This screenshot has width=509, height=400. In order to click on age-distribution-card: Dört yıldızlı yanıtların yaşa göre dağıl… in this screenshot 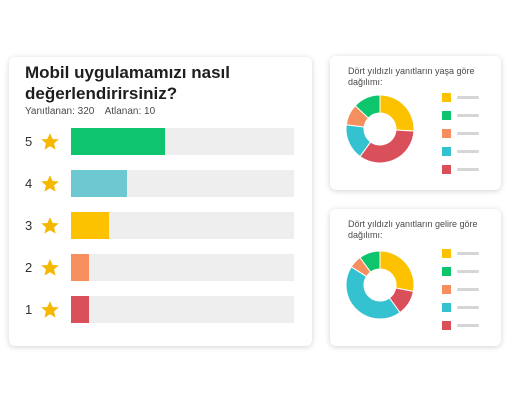, I will do `click(415, 123)`.